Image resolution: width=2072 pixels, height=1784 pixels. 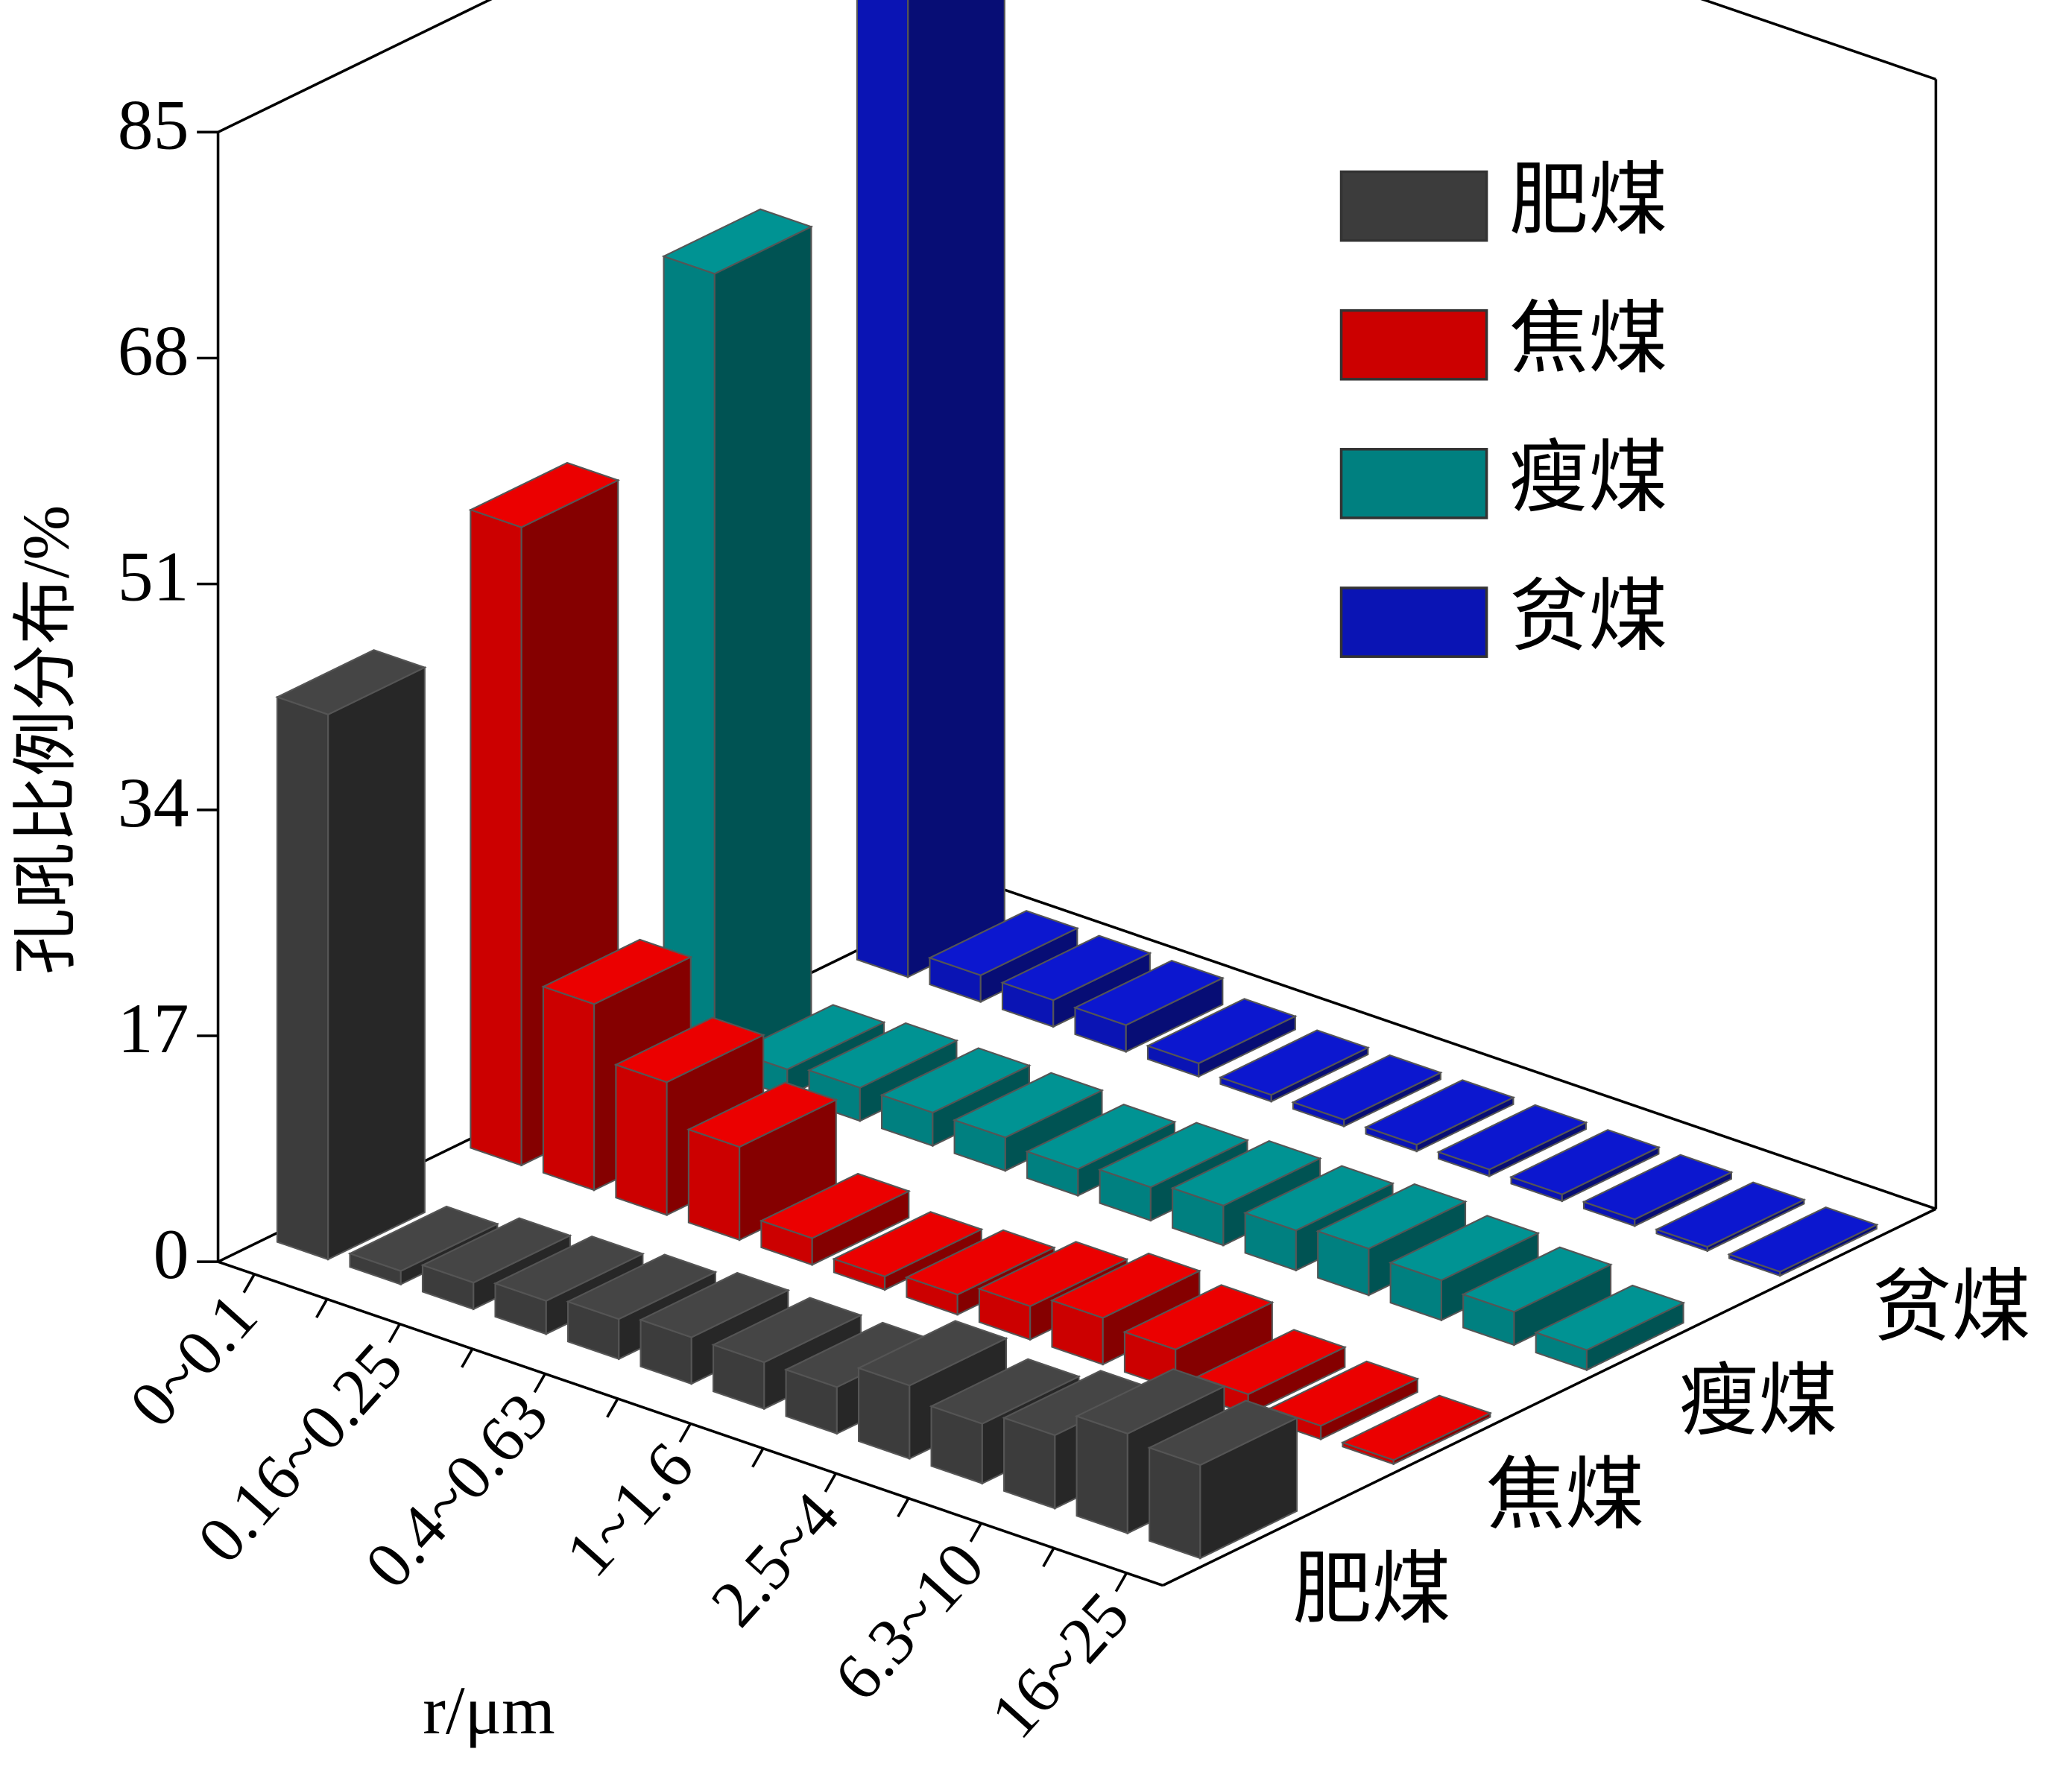 I want to click on depth-label: 焦煤, so click(x=1564, y=1496).